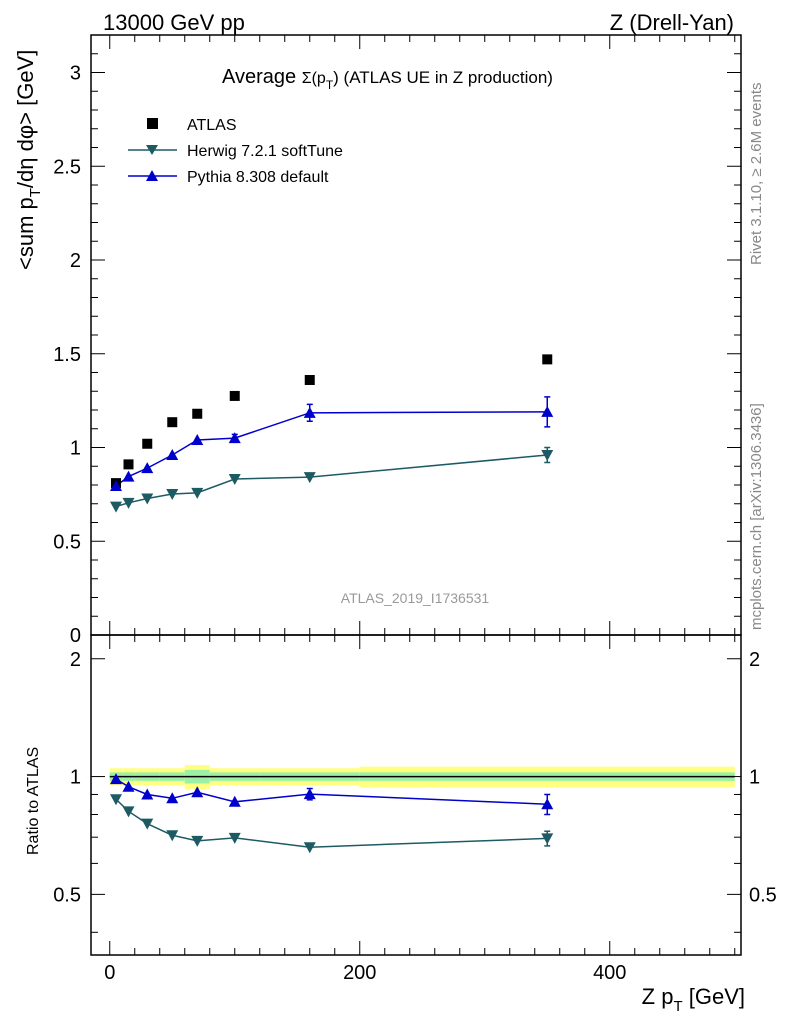 The width and height of the screenshot is (786, 1024). Describe the element at coordinates (422, 777) in the screenshot. I see `ratio-reference-band` at that location.